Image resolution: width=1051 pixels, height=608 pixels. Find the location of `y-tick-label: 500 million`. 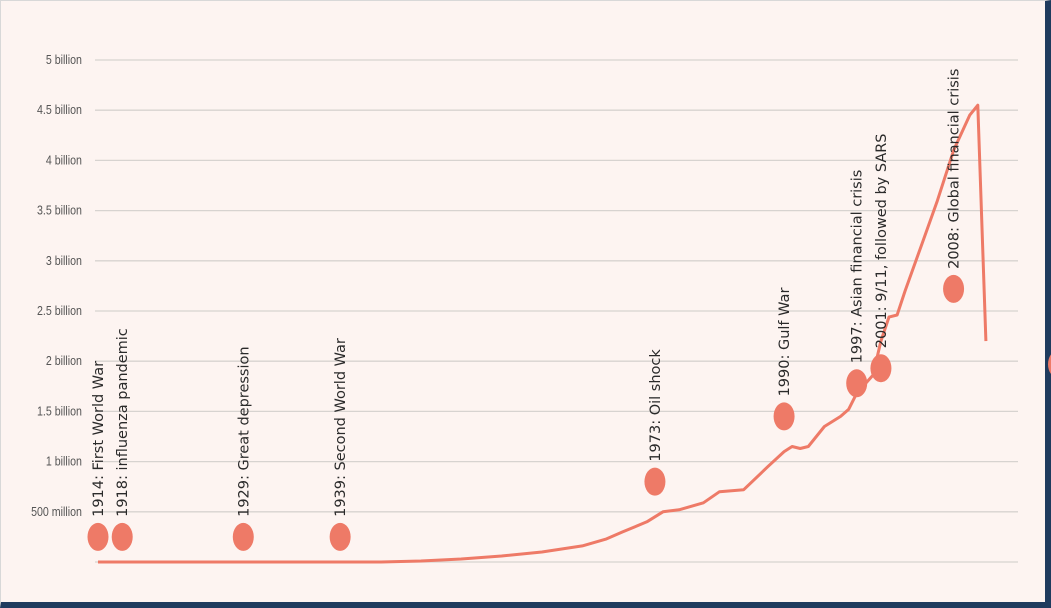

y-tick-label: 500 million is located at coordinates (56, 511).